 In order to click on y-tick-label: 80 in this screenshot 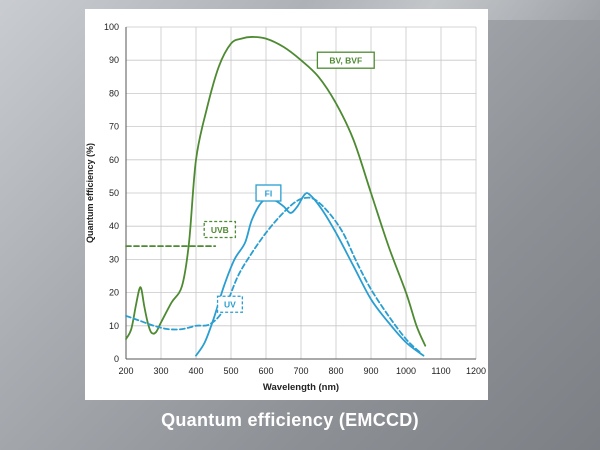, I will do `click(114, 93)`.